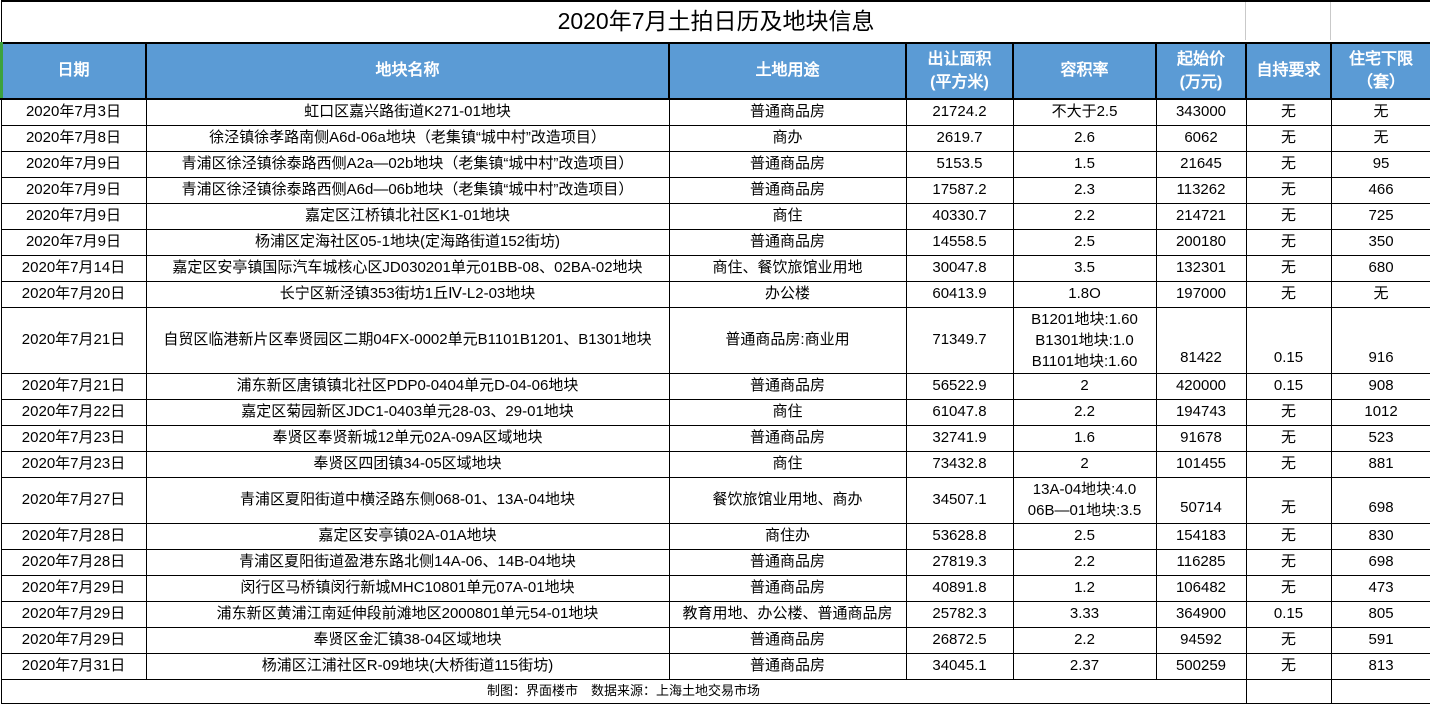  I want to click on cell-start-price: 81422, so click(1201, 340).